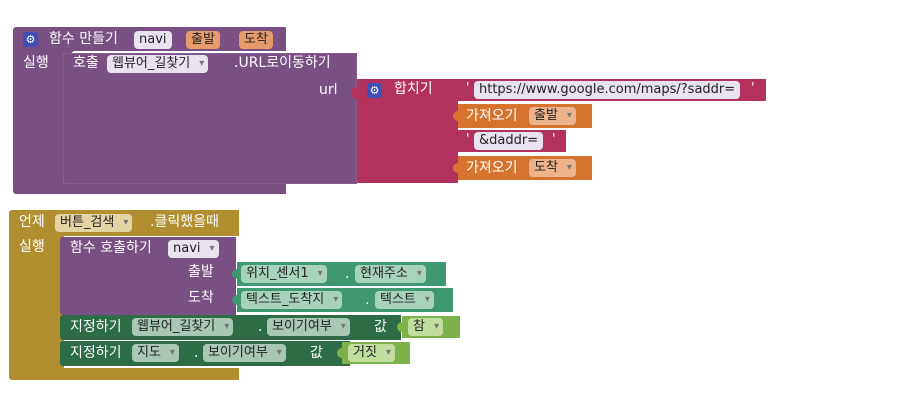 Image resolution: width=909 pixels, height=417 pixels. I want to click on call-procedure-block: 함수 호출하기 navi 출발 도착, so click(148, 276).